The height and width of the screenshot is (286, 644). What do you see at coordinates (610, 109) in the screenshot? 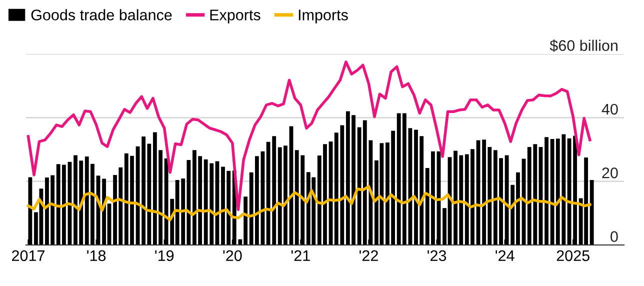
I see `y-tick-label: 40` at bounding box center [610, 109].